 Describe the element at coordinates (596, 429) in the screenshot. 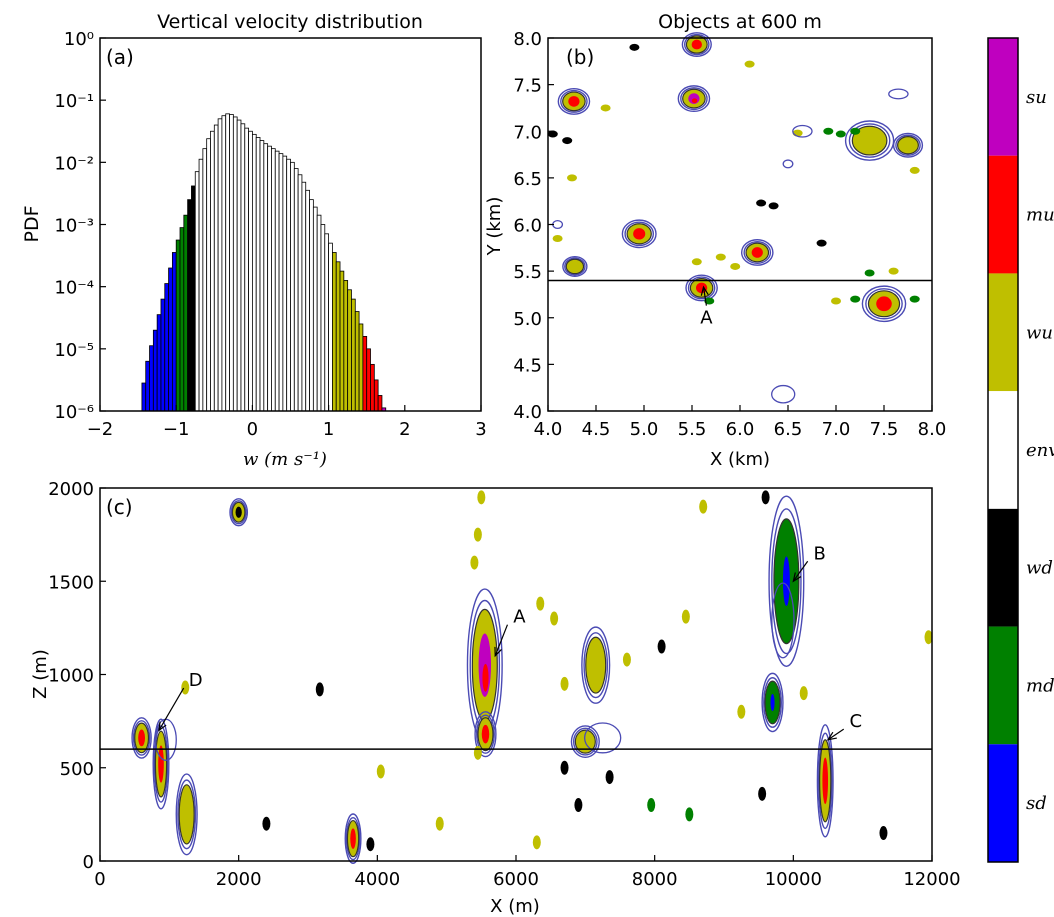

I see `x-tick-label: 4.5` at that location.